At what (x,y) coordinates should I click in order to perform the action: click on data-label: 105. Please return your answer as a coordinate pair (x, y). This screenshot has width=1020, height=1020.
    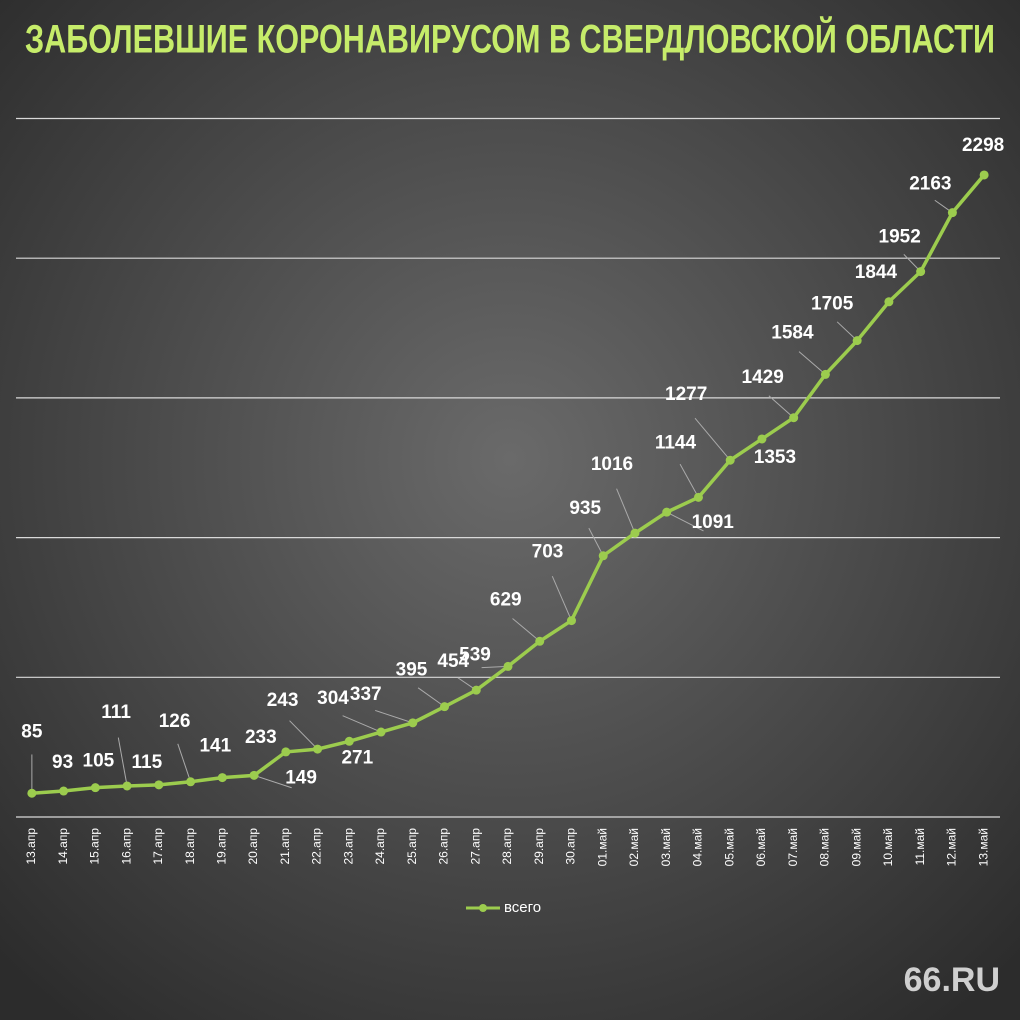
    Looking at the image, I should click on (99, 761).